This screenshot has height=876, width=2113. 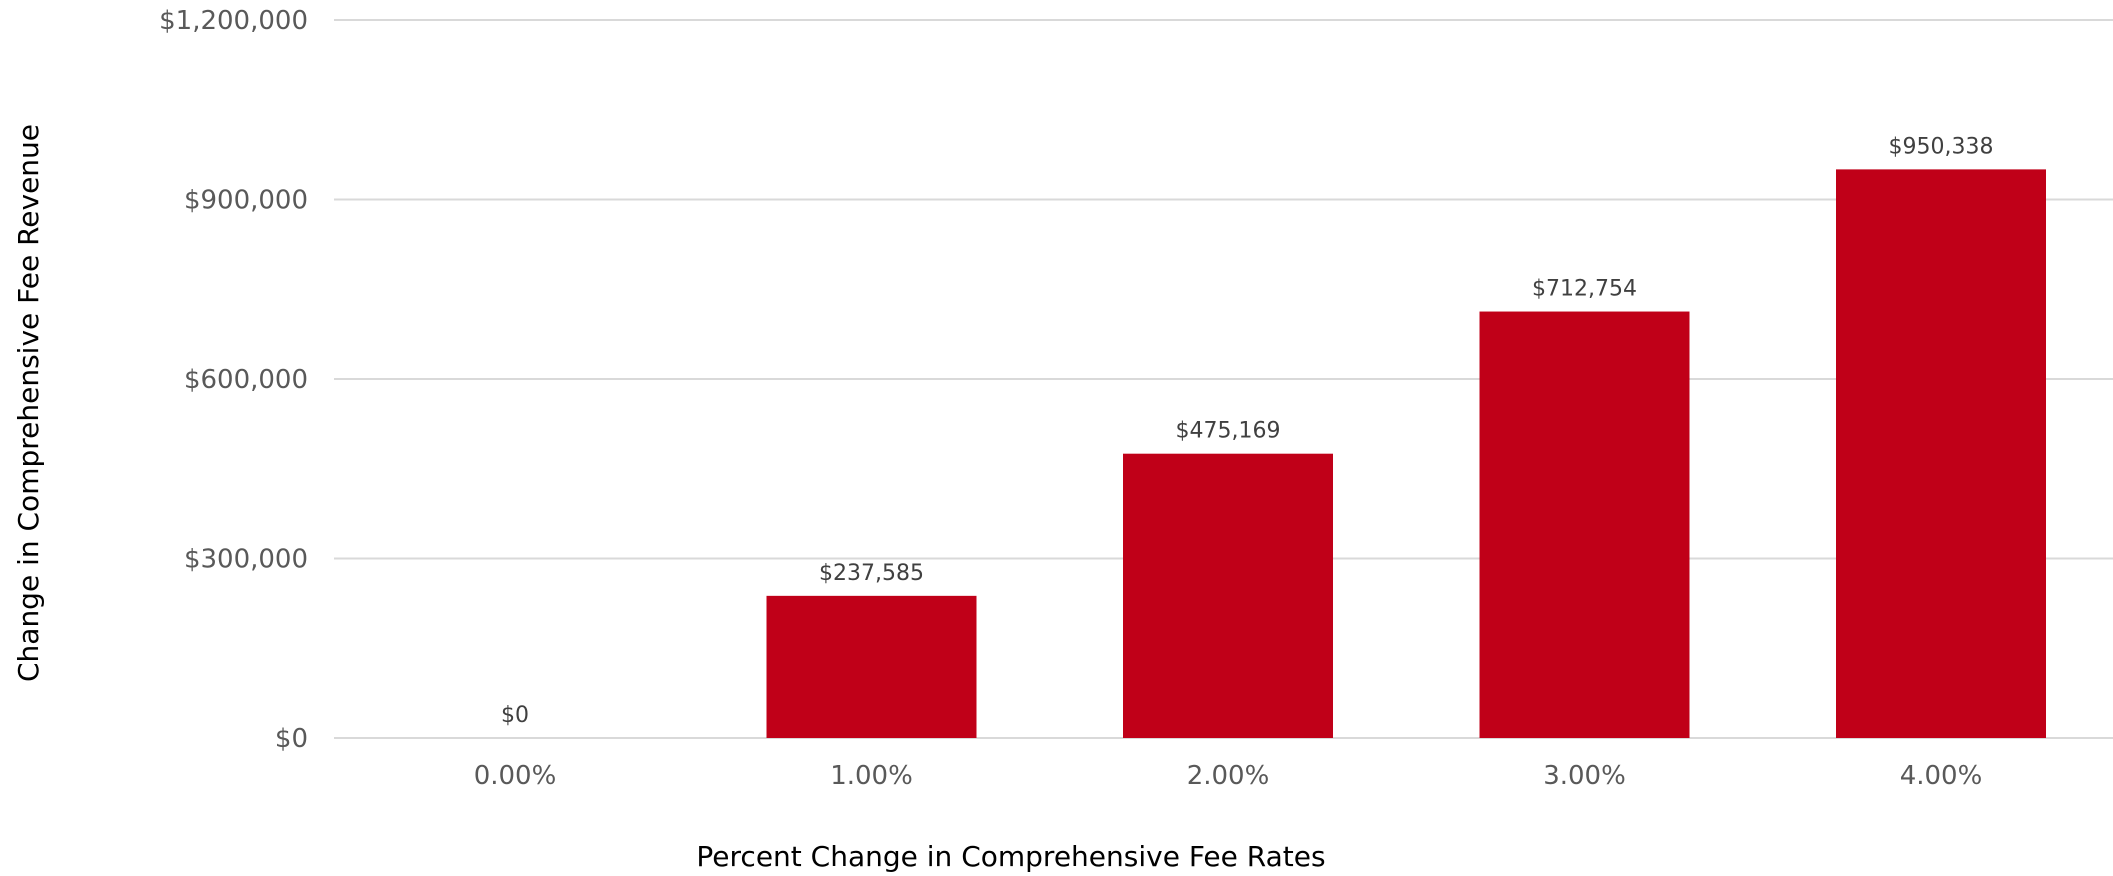 I want to click on x-tick-label: 3.00%, so click(x=1584, y=776).